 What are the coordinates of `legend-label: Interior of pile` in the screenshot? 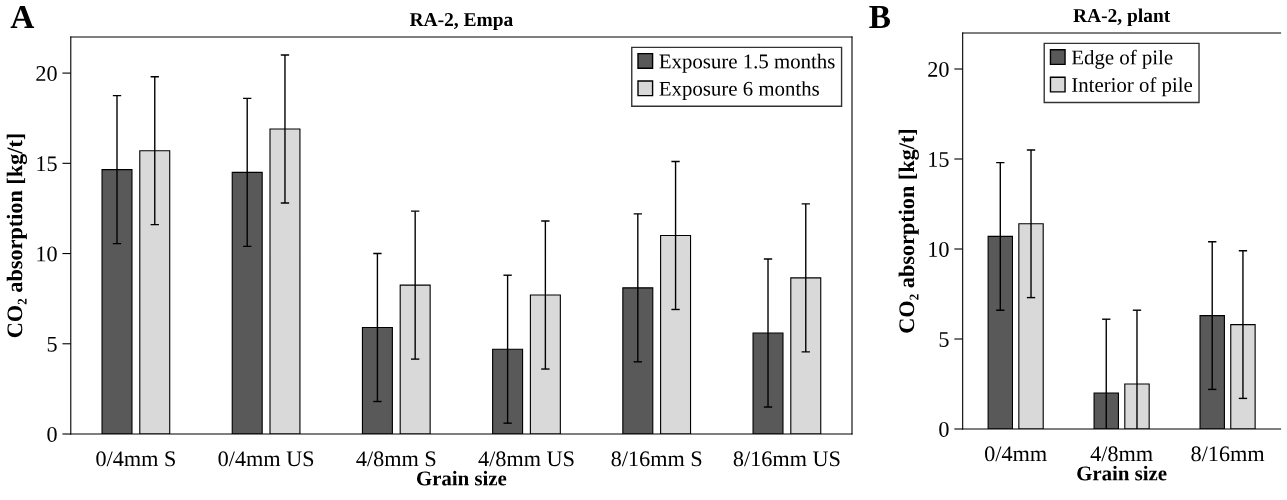 It's located at (1132, 87).